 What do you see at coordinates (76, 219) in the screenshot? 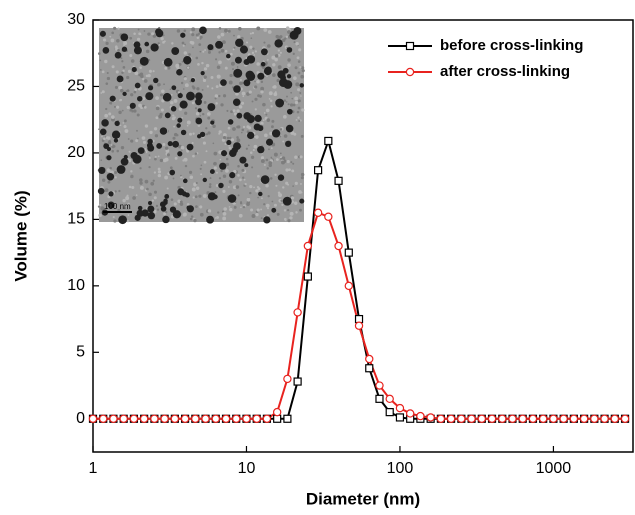
I see `y-tick-label: 15` at bounding box center [76, 219].